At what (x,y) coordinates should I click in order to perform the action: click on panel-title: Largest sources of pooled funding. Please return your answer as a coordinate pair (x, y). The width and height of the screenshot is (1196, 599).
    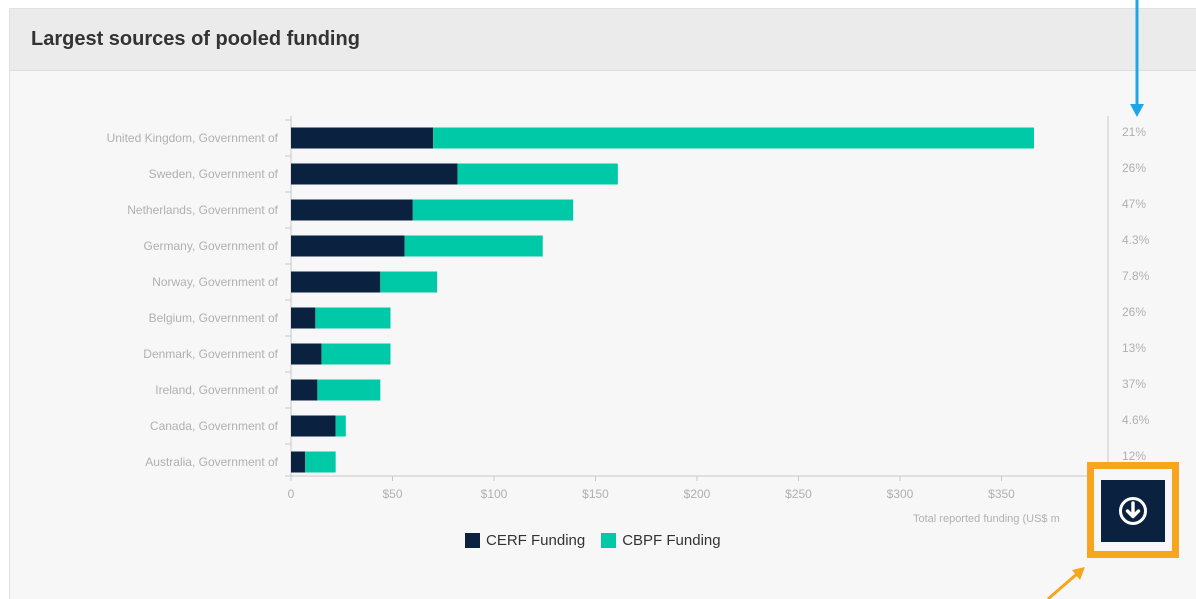
    Looking at the image, I should click on (195, 39).